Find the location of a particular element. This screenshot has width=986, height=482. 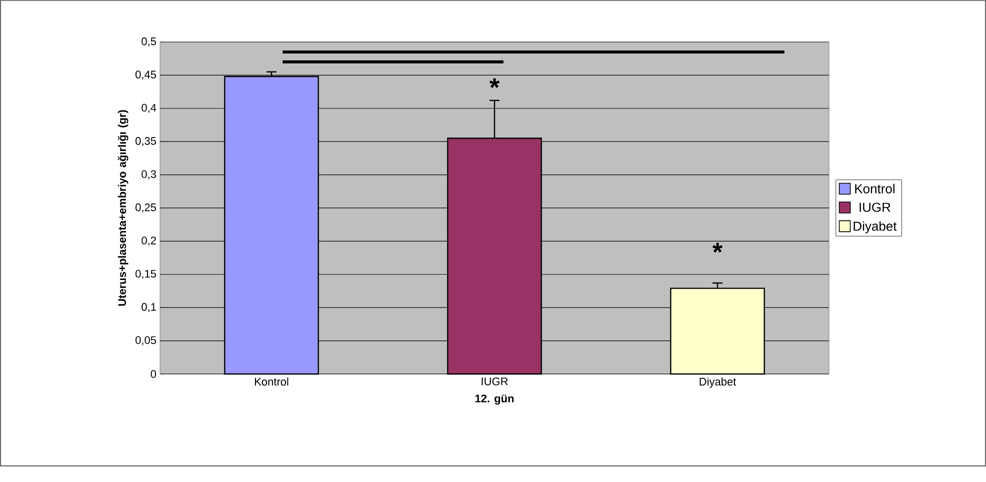

y-tick-label: 0,1 is located at coordinates (149, 307).